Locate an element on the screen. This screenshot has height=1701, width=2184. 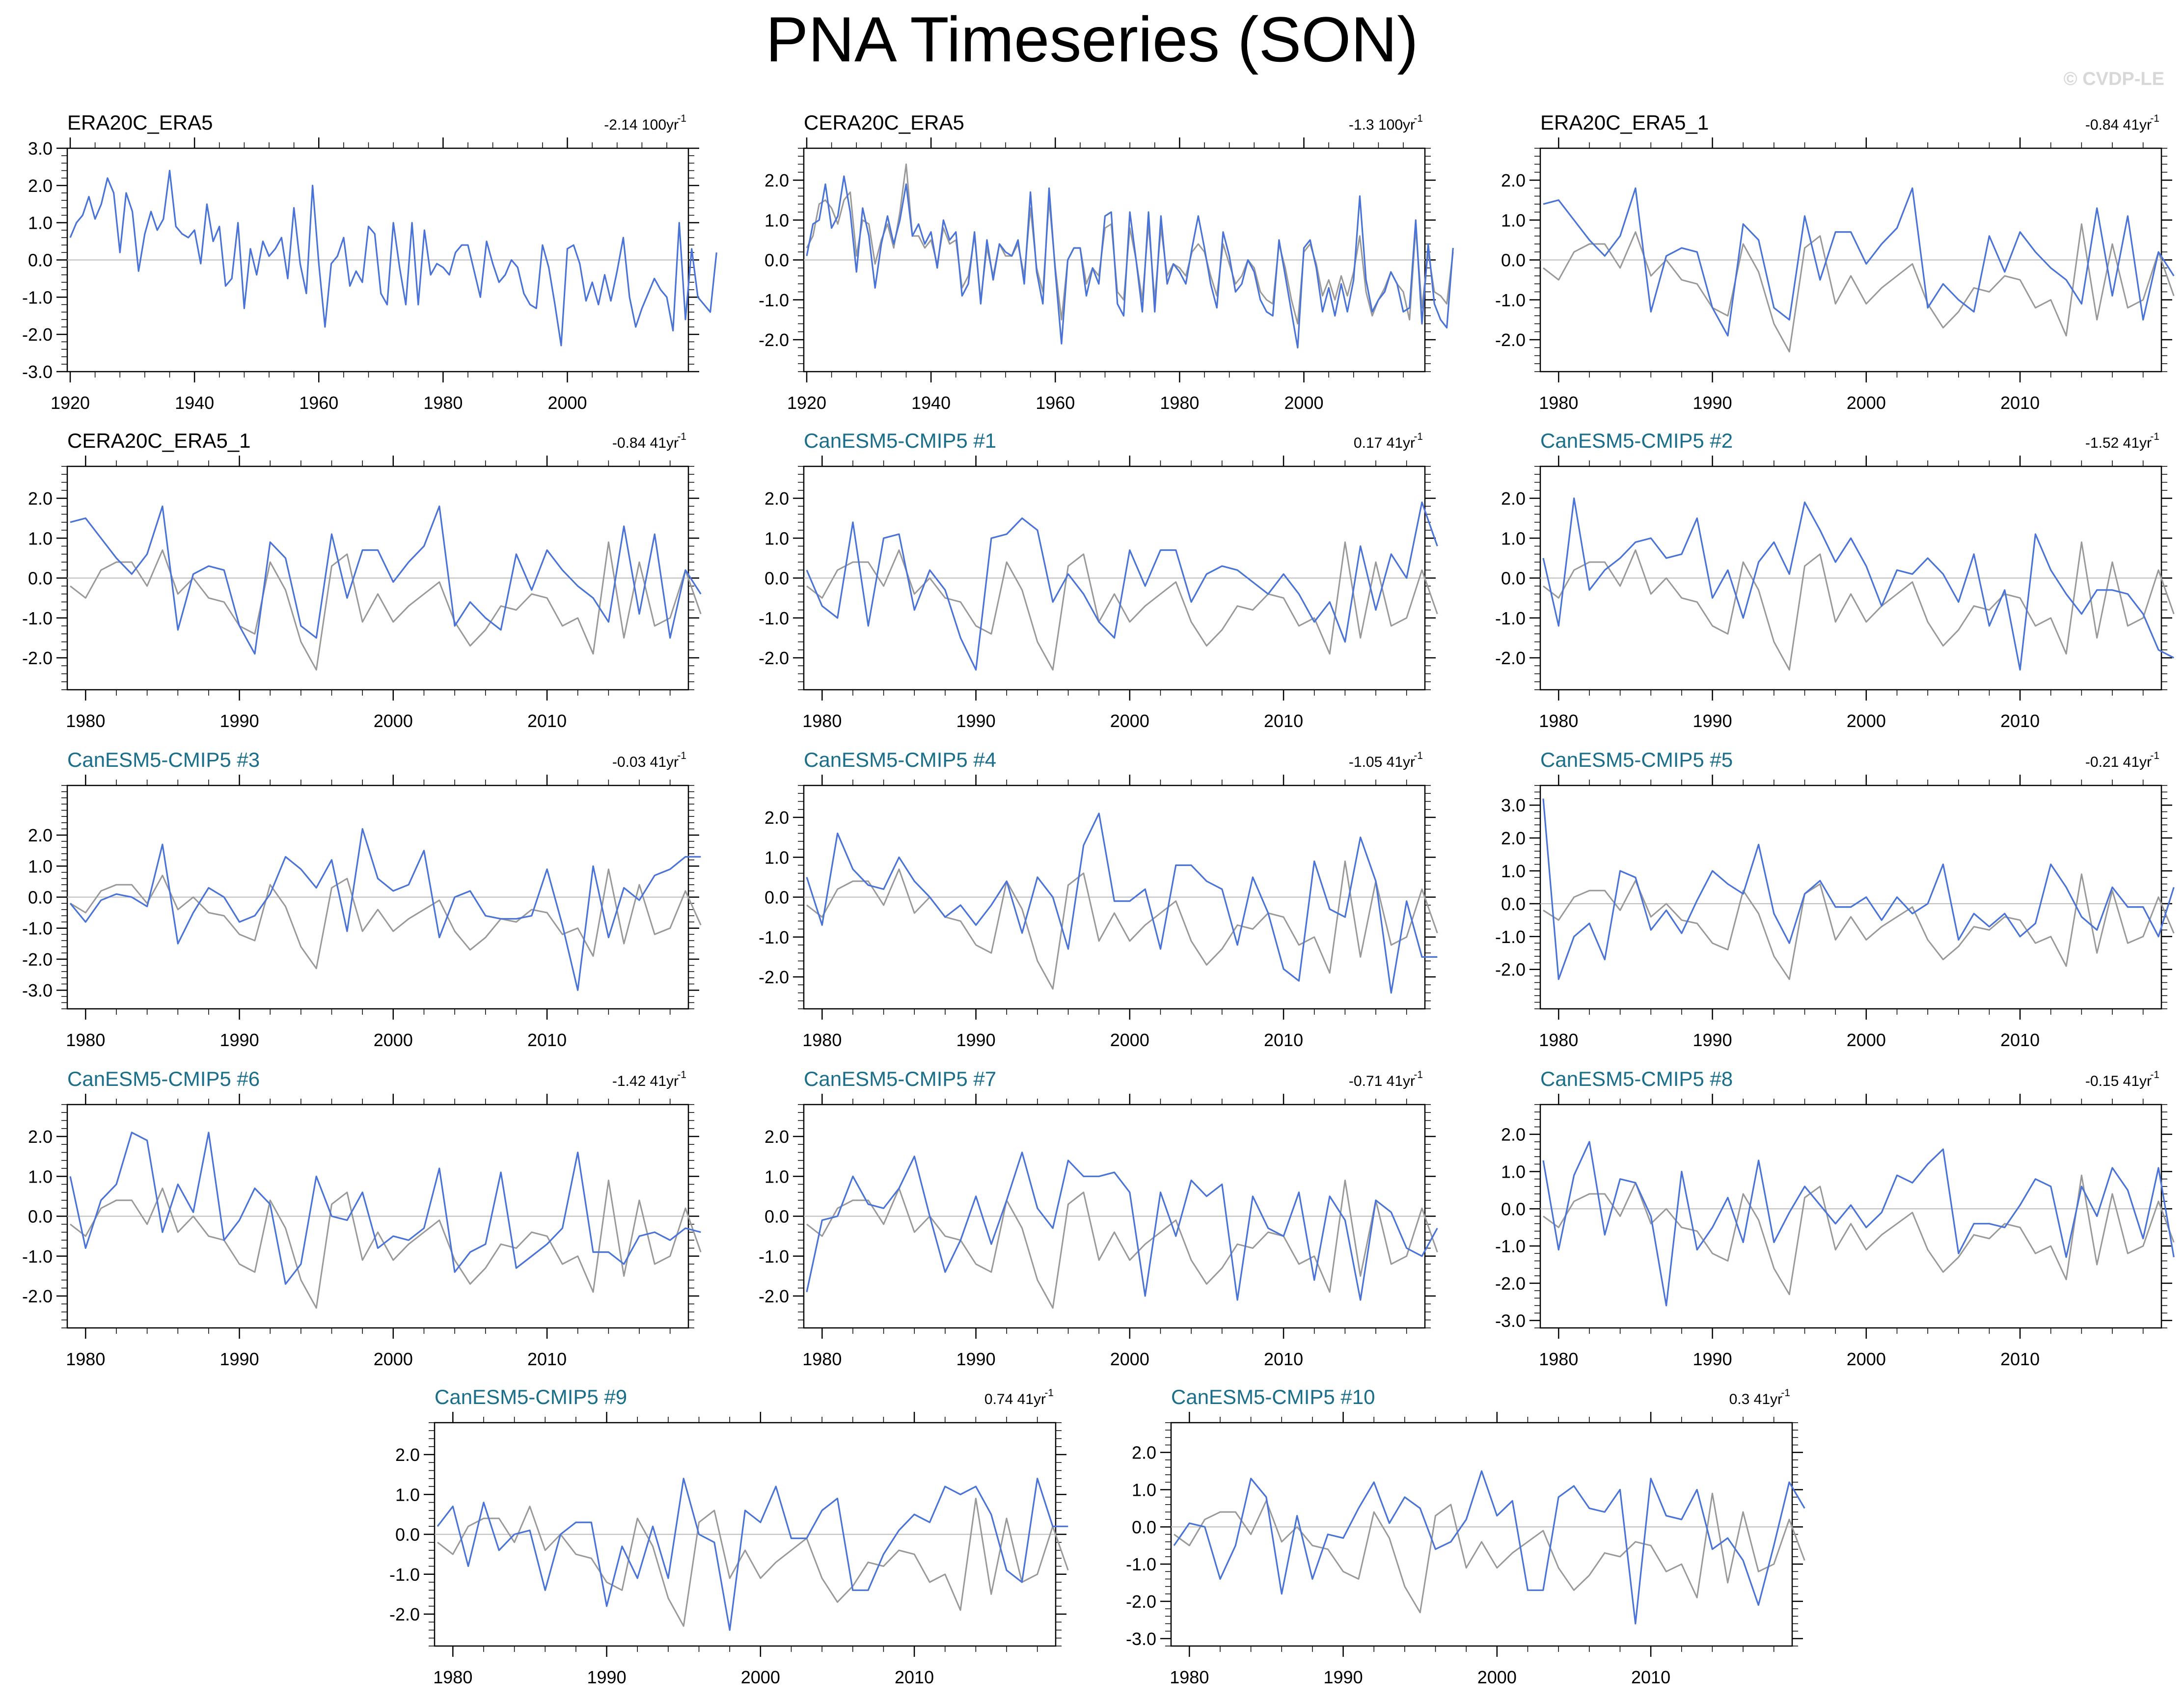
trend-label: -1.05 41yr is located at coordinates (1382, 762).